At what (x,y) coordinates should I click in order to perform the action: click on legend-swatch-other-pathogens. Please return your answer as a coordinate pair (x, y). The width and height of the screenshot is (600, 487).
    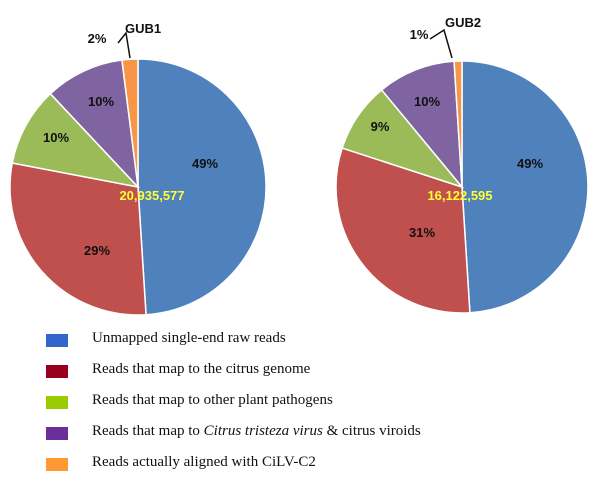
    Looking at the image, I should click on (57, 402).